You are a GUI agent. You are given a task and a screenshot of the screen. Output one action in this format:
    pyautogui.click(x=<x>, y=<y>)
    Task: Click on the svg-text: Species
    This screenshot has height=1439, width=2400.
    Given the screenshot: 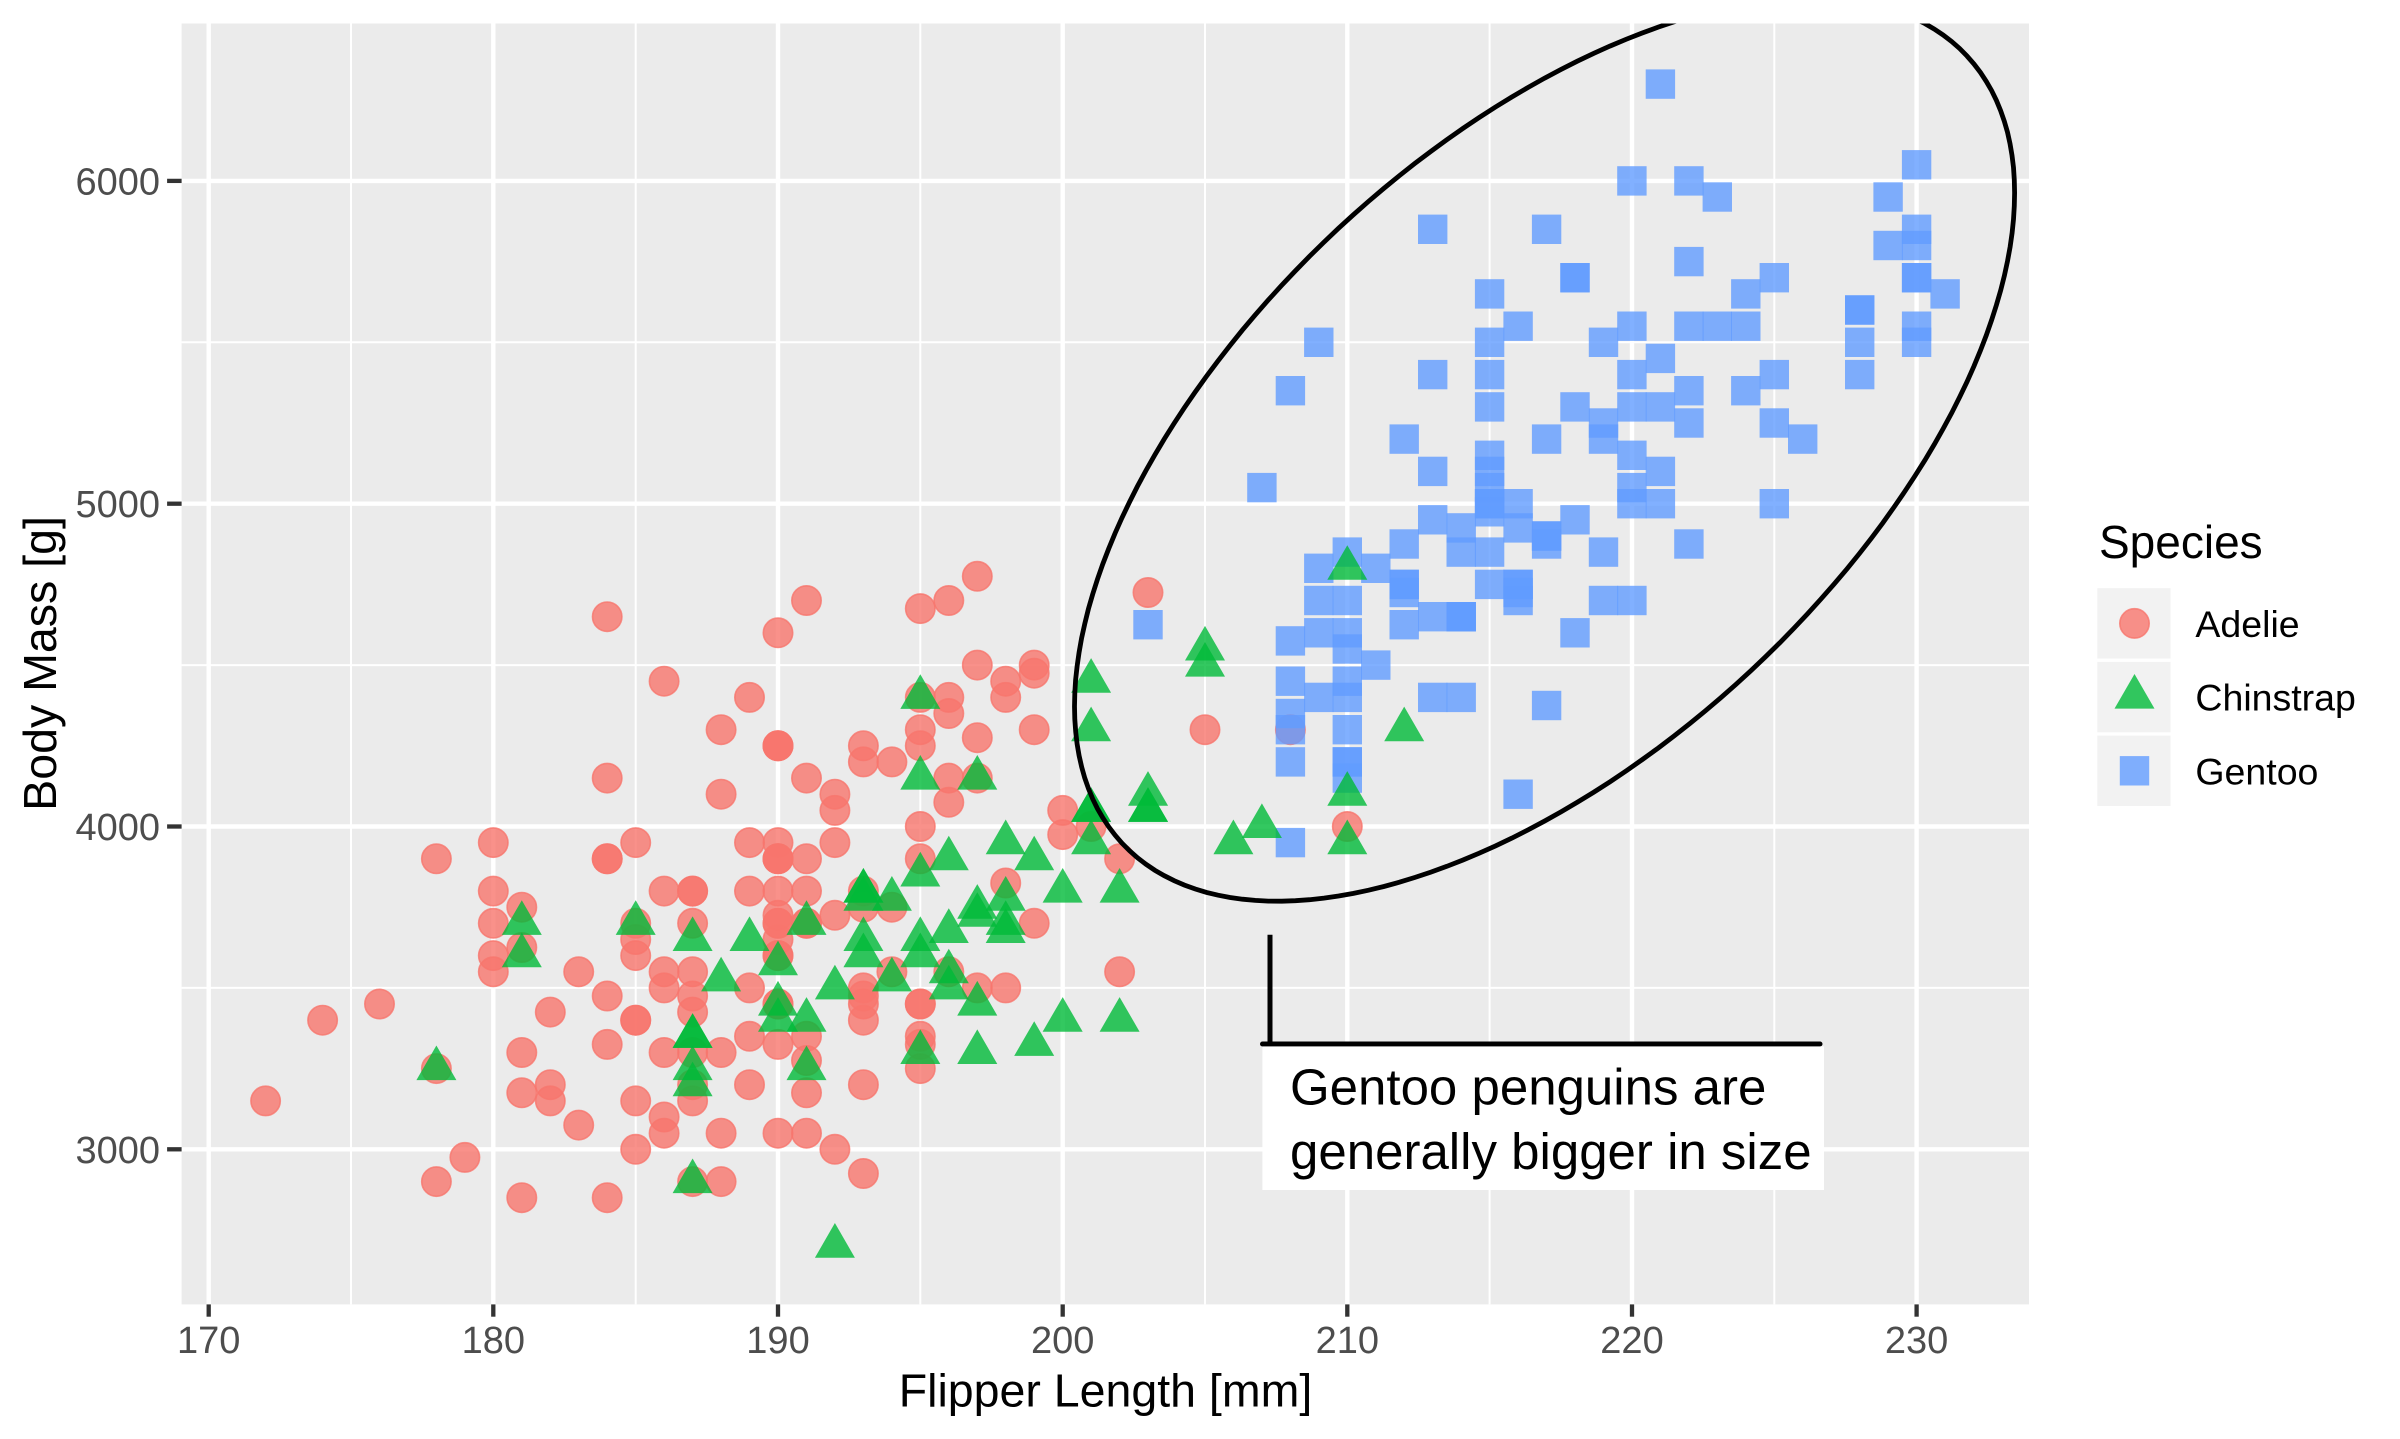 What is the action you would take?
    pyautogui.click(x=2181, y=542)
    